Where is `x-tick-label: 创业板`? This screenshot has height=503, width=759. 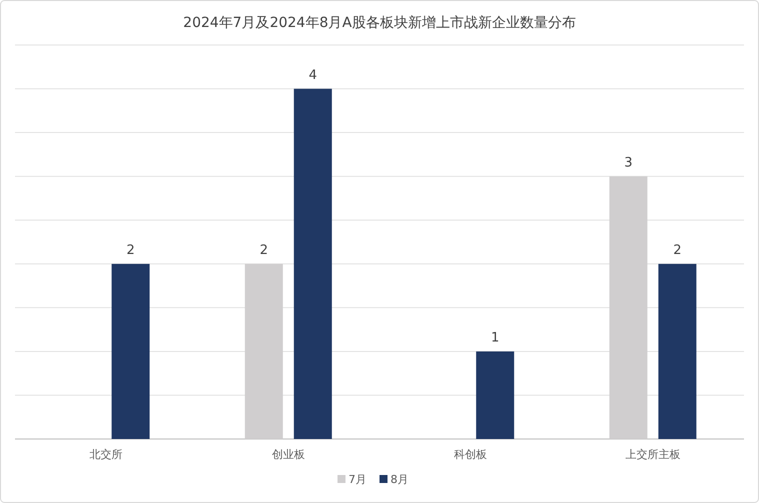 x-tick-label: 创业板 is located at coordinates (288, 454).